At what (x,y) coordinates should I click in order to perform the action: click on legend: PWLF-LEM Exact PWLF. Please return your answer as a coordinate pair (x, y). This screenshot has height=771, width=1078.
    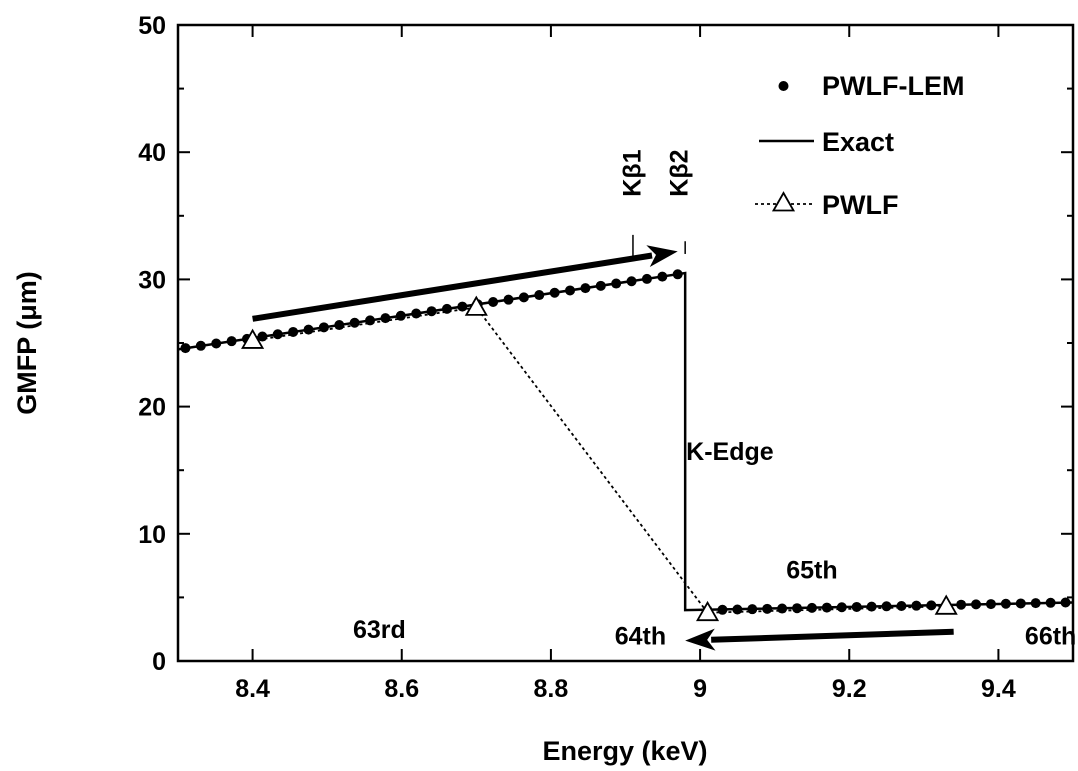
    Looking at the image, I should click on (859, 145).